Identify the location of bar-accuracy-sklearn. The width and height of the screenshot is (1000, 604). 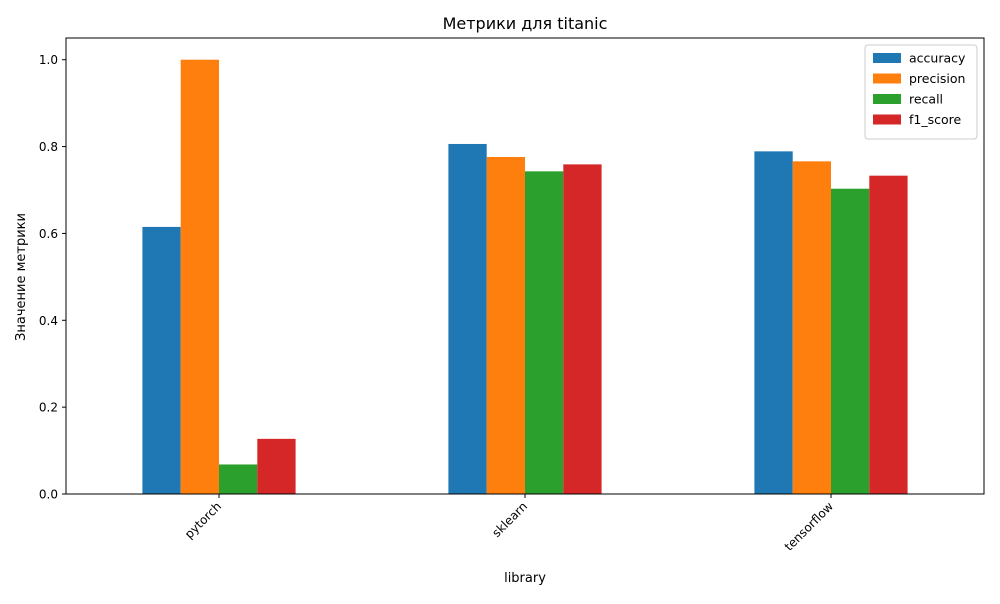
(467, 318).